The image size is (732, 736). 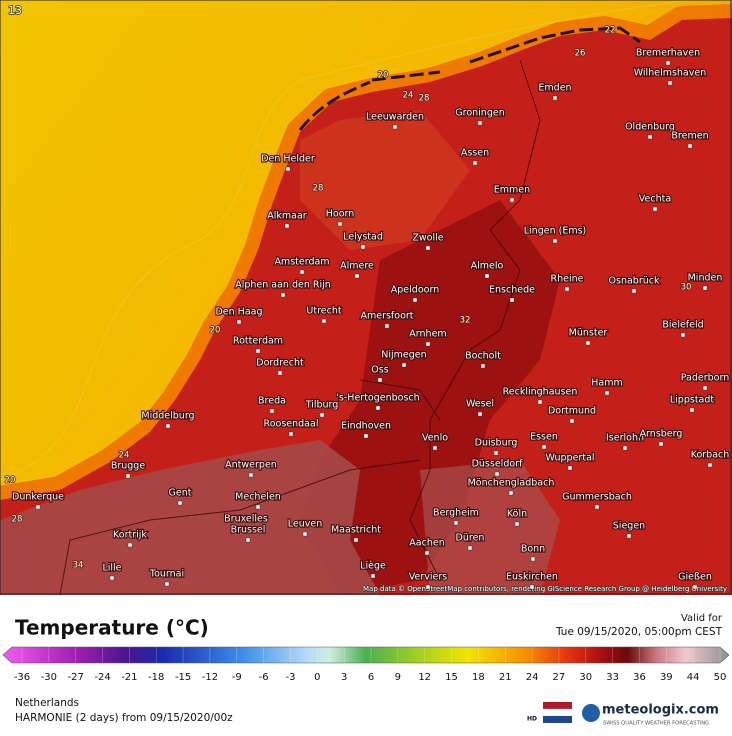 What do you see at coordinates (470, 538) in the screenshot?
I see `city-label: Düren` at bounding box center [470, 538].